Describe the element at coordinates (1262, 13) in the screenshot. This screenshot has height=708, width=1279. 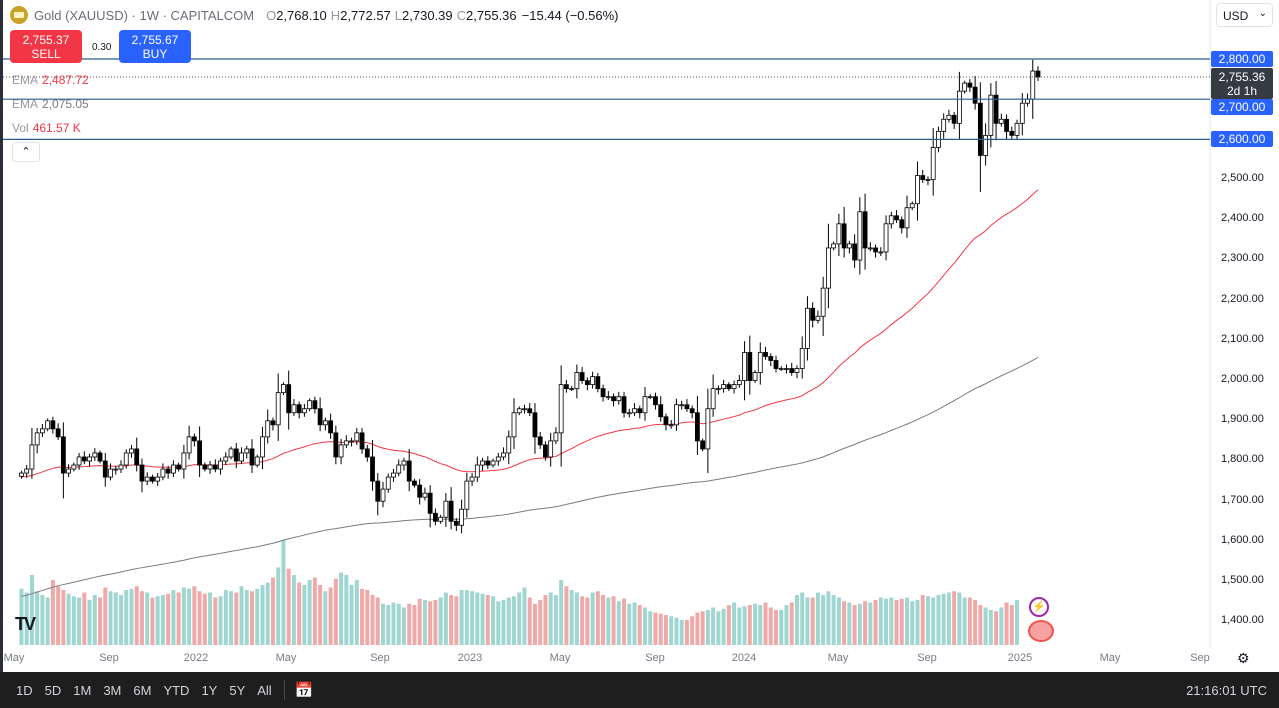
I see `chevron-down-icon: ⌄` at that location.